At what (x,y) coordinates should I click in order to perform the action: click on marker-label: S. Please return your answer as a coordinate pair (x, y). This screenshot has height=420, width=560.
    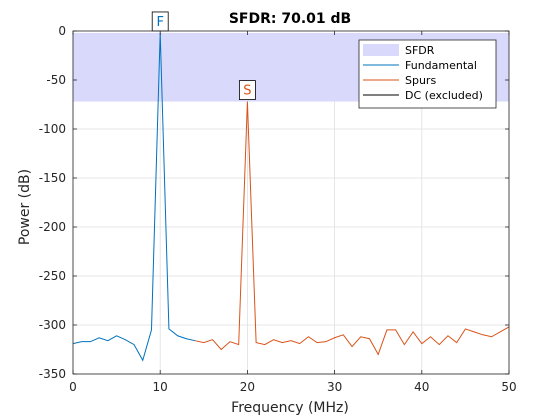
    Looking at the image, I should click on (247, 91).